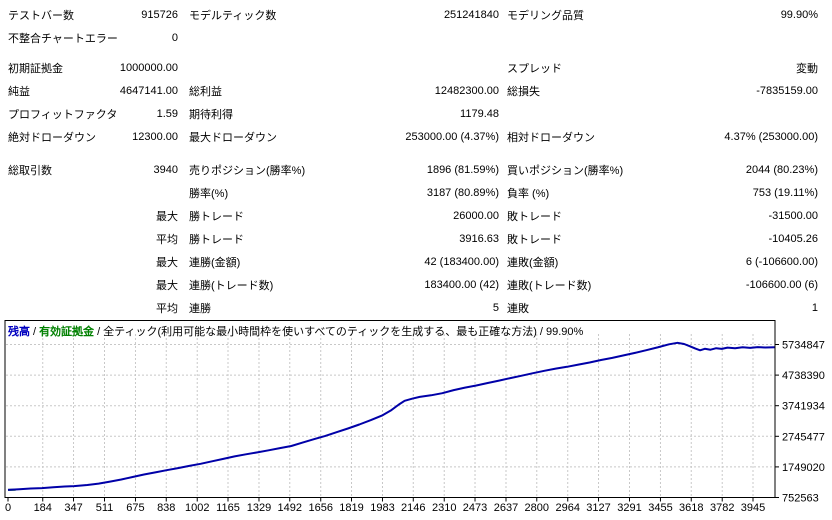 Image resolution: width=832 pixels, height=520 pixels. Describe the element at coordinates (290, 508) in the screenshot. I see `x-axis-label: 1492` at that location.